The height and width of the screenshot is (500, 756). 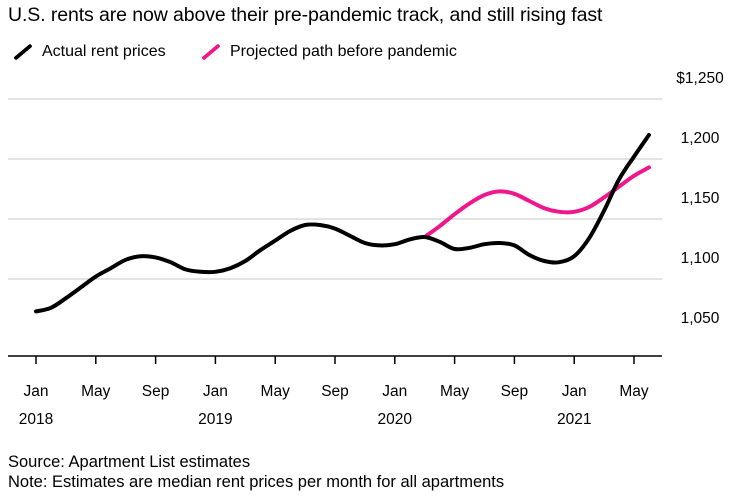 What do you see at coordinates (36, 419) in the screenshot?
I see `x-tick-label-year: 2018` at bounding box center [36, 419].